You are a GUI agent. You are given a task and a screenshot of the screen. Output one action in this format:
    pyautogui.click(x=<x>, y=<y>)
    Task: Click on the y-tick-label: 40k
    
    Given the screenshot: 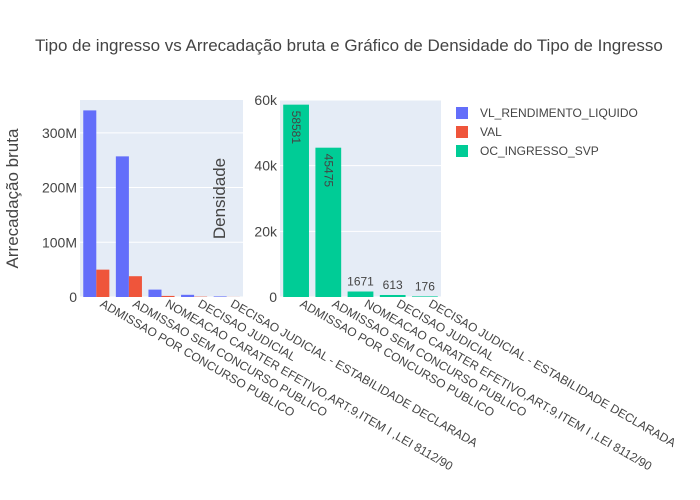 What is the action you would take?
    pyautogui.click(x=266, y=166)
    